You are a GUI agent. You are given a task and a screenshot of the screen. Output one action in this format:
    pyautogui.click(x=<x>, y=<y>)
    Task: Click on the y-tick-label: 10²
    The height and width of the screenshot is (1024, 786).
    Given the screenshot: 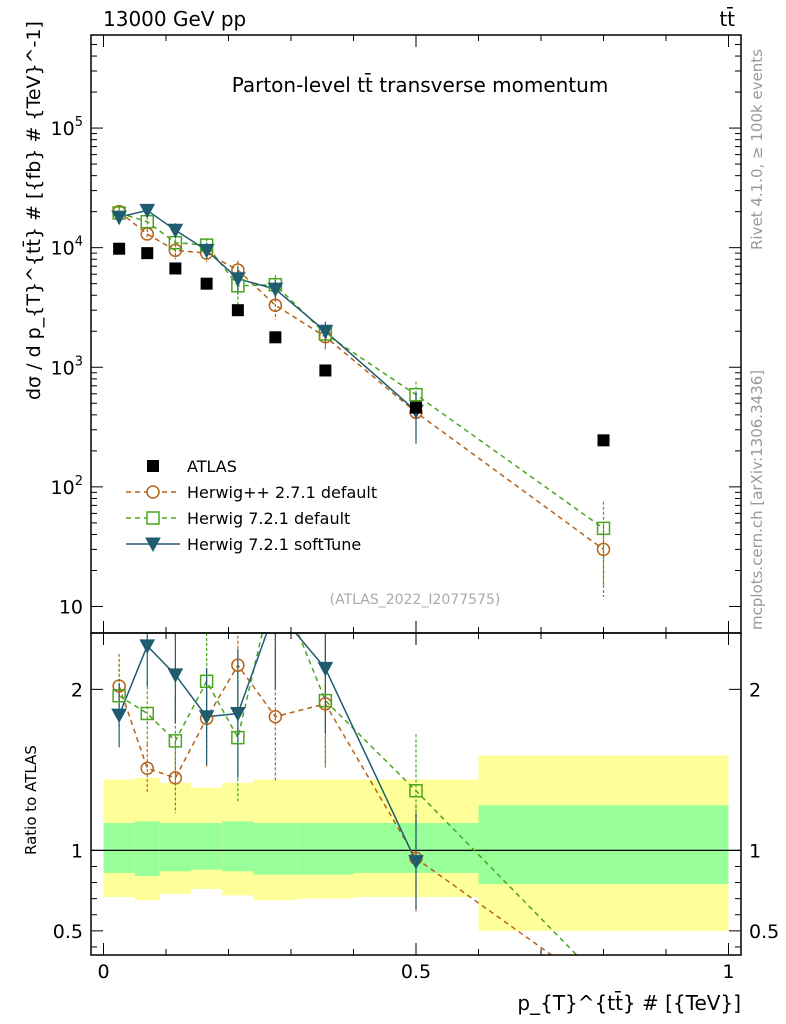 What is the action you would take?
    pyautogui.click(x=67, y=486)
    